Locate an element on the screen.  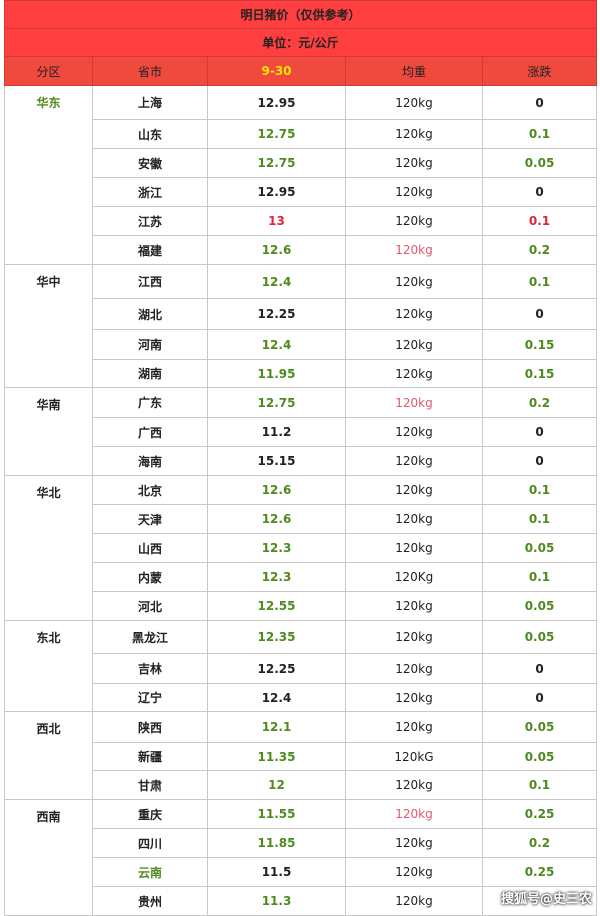
table-row: 四川 11.85 120kg 0.2 is located at coordinates (301, 843).